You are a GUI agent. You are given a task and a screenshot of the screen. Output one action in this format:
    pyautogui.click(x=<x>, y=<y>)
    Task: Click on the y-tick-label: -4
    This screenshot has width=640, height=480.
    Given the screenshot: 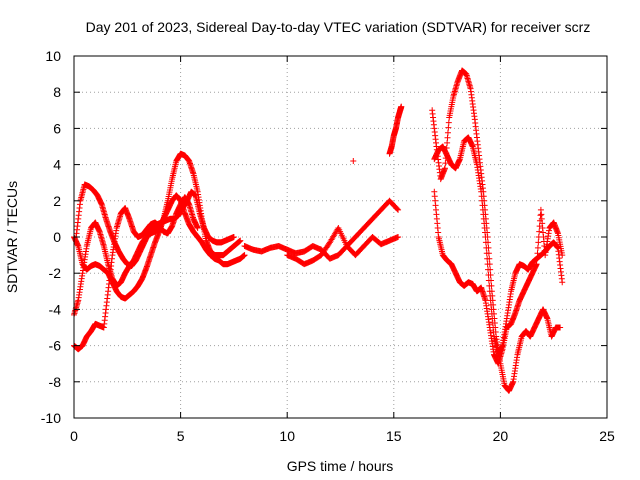 What is the action you would take?
    pyautogui.click(x=55, y=309)
    